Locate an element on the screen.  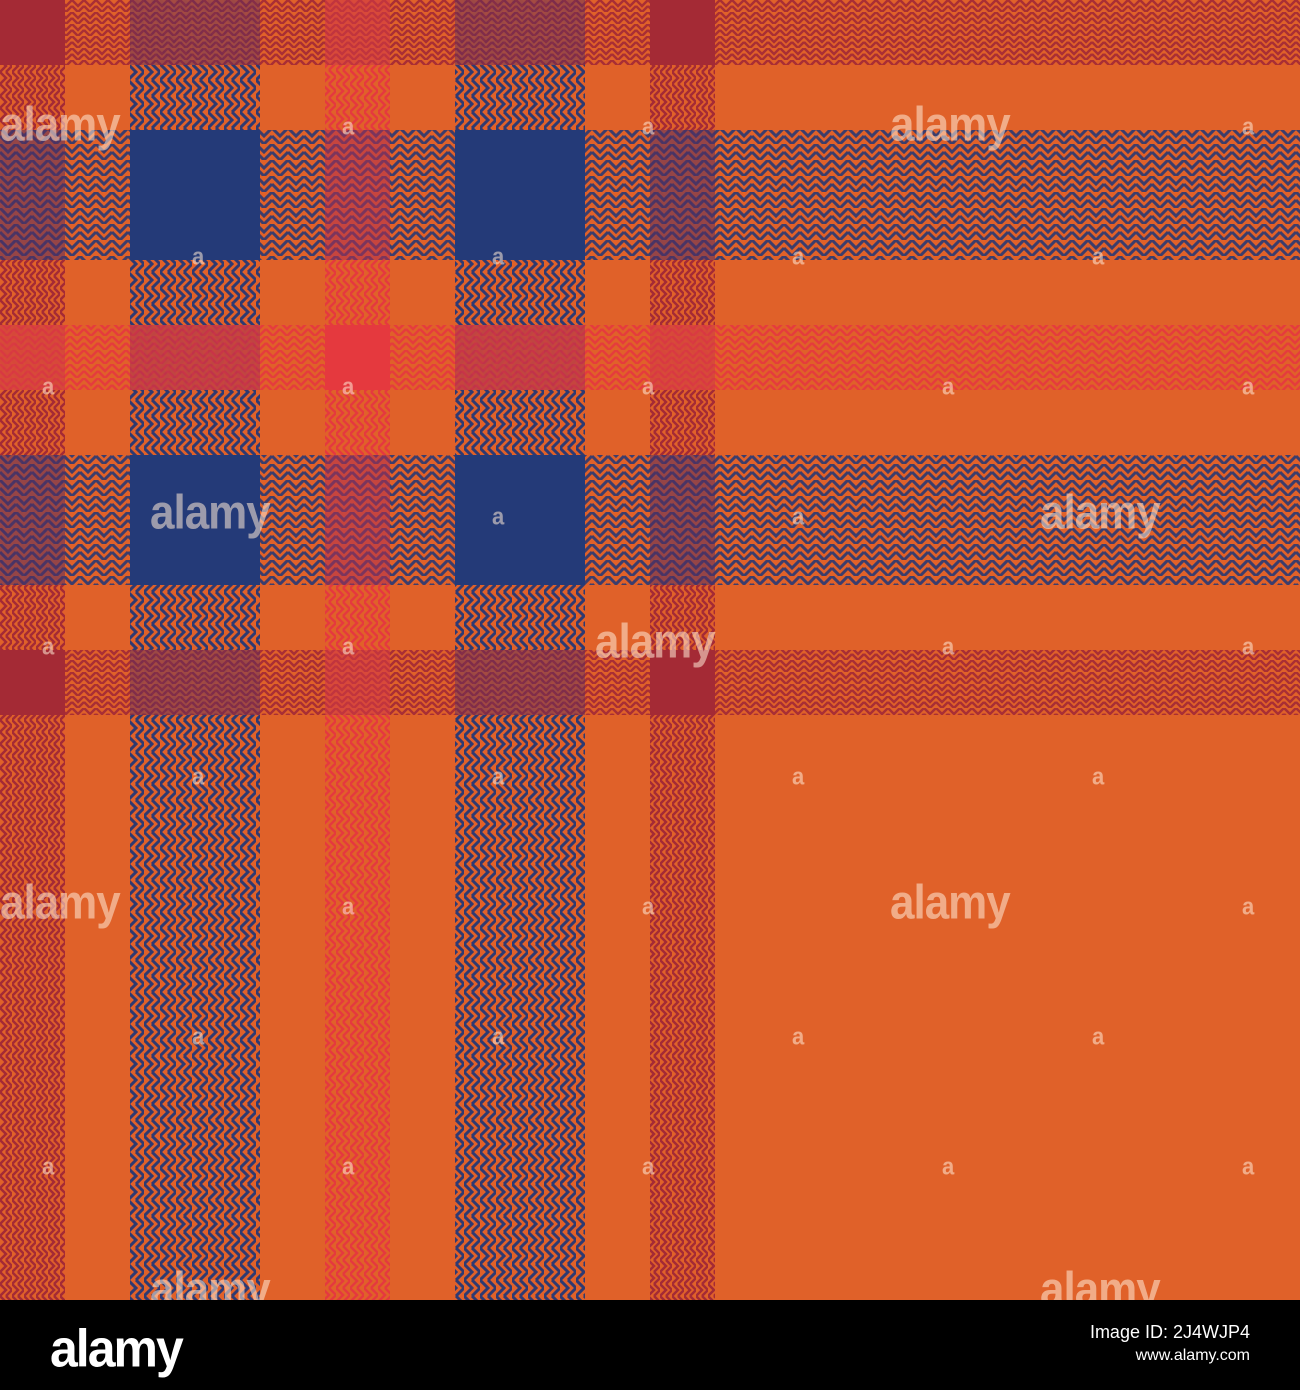
site-link: www.alamy.com is located at coordinates (1192, 1355).